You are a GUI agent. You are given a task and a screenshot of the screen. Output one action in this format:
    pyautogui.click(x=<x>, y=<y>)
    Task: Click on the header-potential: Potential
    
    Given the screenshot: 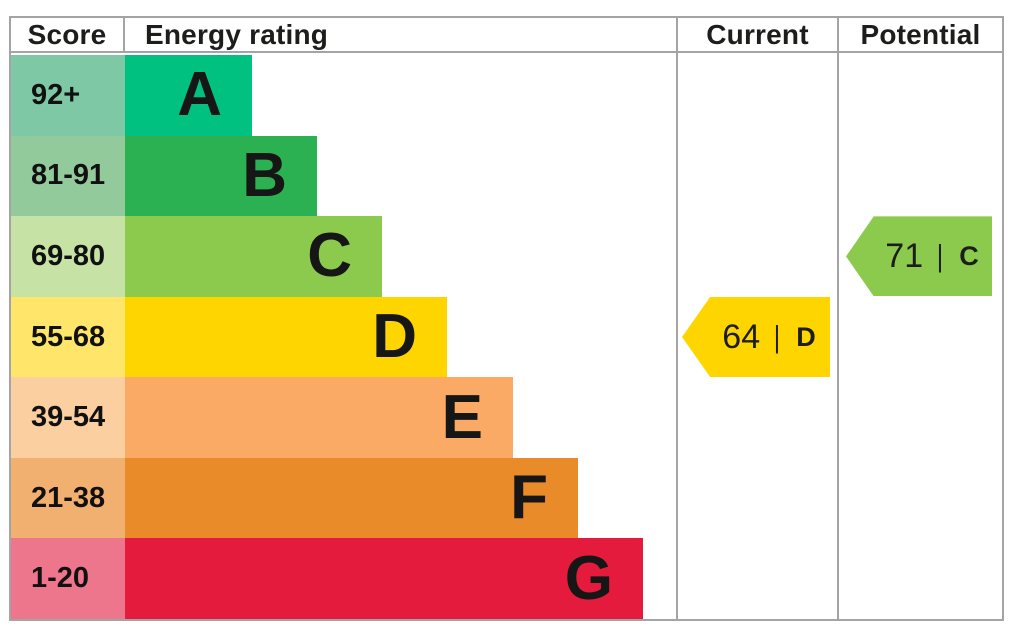 What is the action you would take?
    pyautogui.click(x=920, y=34)
    